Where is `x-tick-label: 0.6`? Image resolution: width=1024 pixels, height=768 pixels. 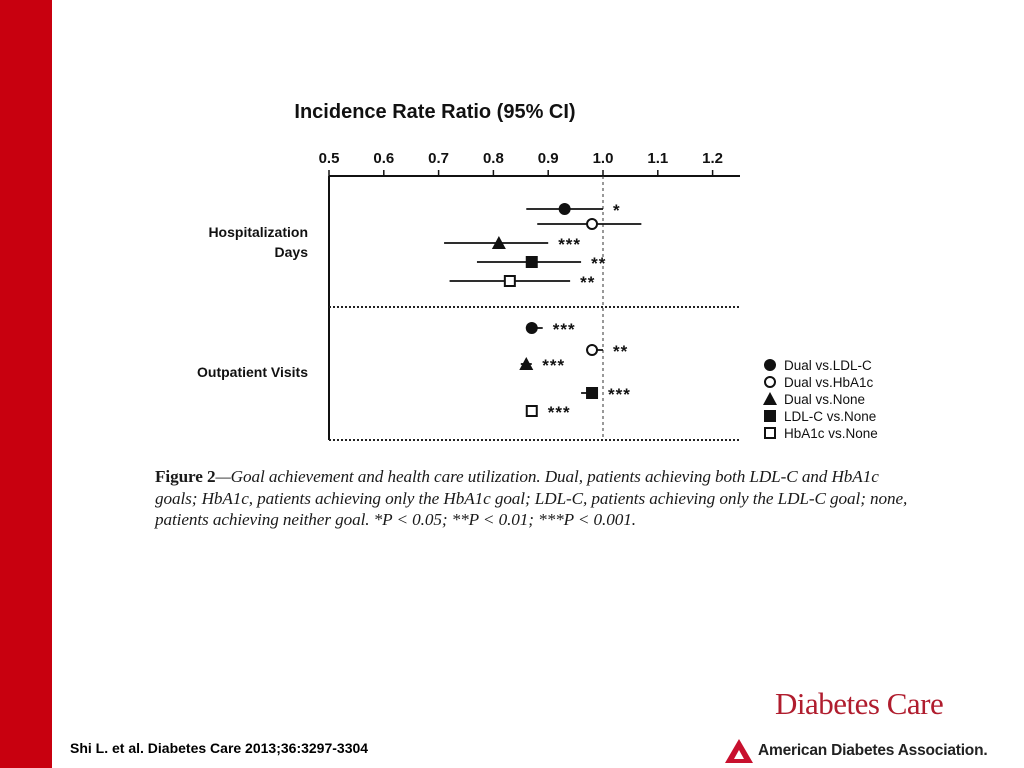 x-tick-label: 0.6 is located at coordinates (383, 158).